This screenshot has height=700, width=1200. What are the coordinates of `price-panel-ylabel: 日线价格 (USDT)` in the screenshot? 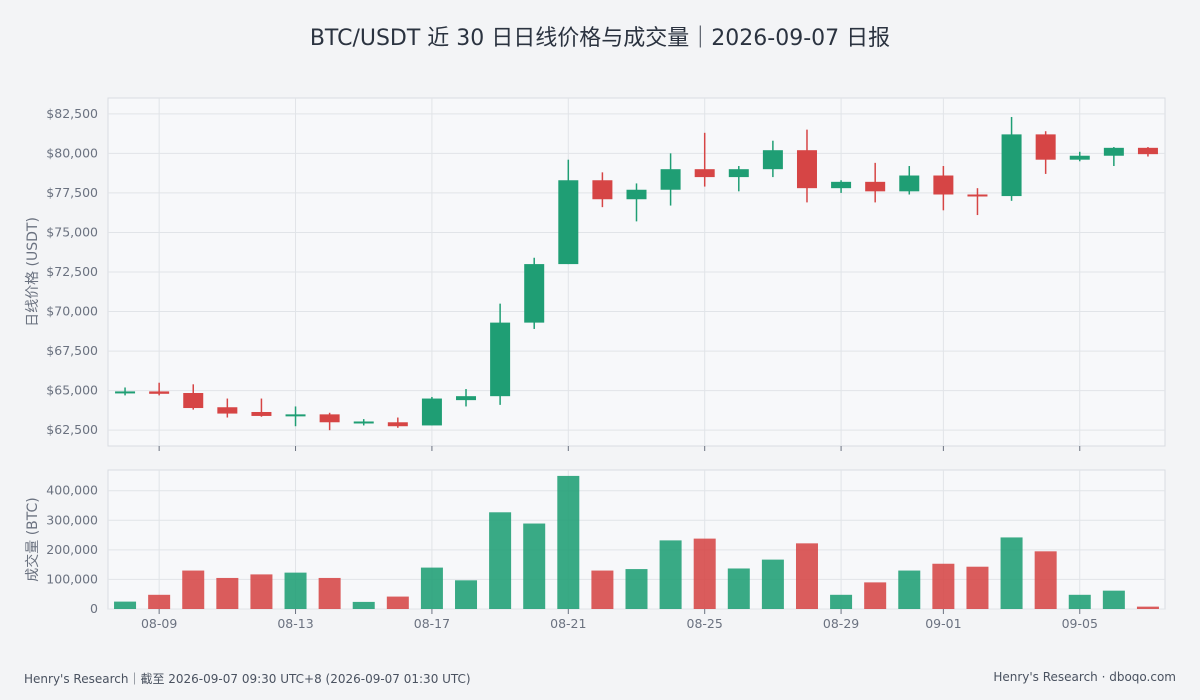 It's located at (33, 272).